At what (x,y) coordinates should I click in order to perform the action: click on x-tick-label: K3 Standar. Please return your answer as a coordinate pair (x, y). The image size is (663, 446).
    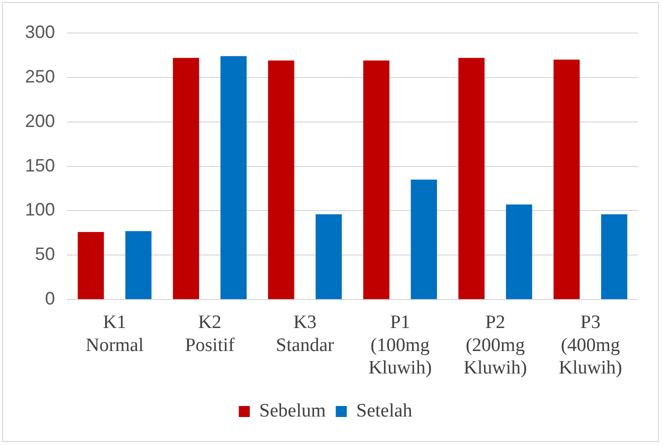
    Looking at the image, I should click on (305, 334).